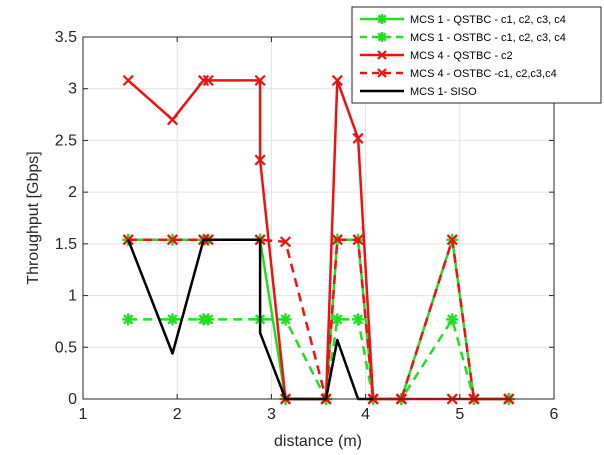  What do you see at coordinates (72, 296) in the screenshot?
I see `y-tick-label: 1` at bounding box center [72, 296].